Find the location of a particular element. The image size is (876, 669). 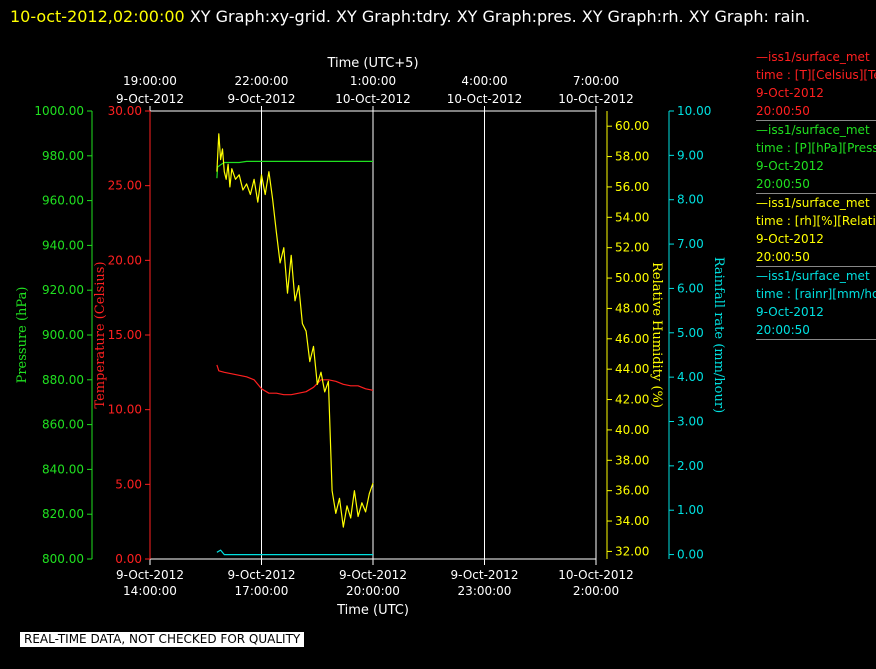

rh-tick-label: 58.00 is located at coordinates (632, 157).